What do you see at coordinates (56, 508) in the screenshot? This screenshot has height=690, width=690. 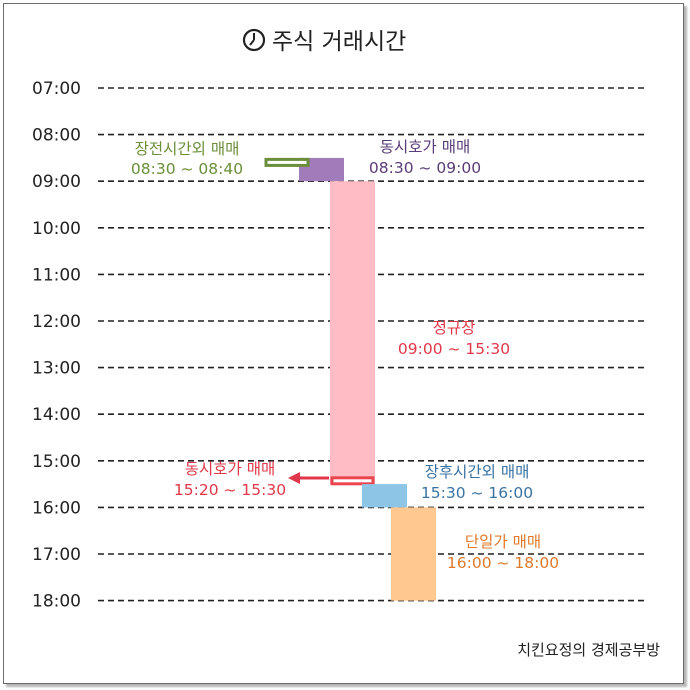 I see `time-tick-label: 16:00` at bounding box center [56, 508].